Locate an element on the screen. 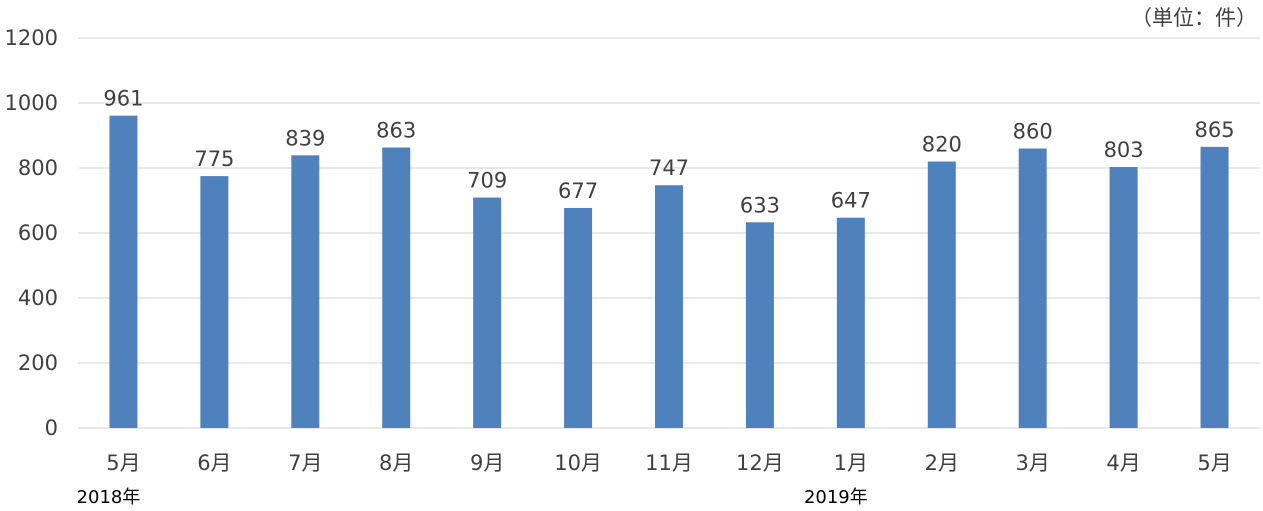 Image resolution: width=1263 pixels, height=511 pixels. data-label: 747 is located at coordinates (669, 168).